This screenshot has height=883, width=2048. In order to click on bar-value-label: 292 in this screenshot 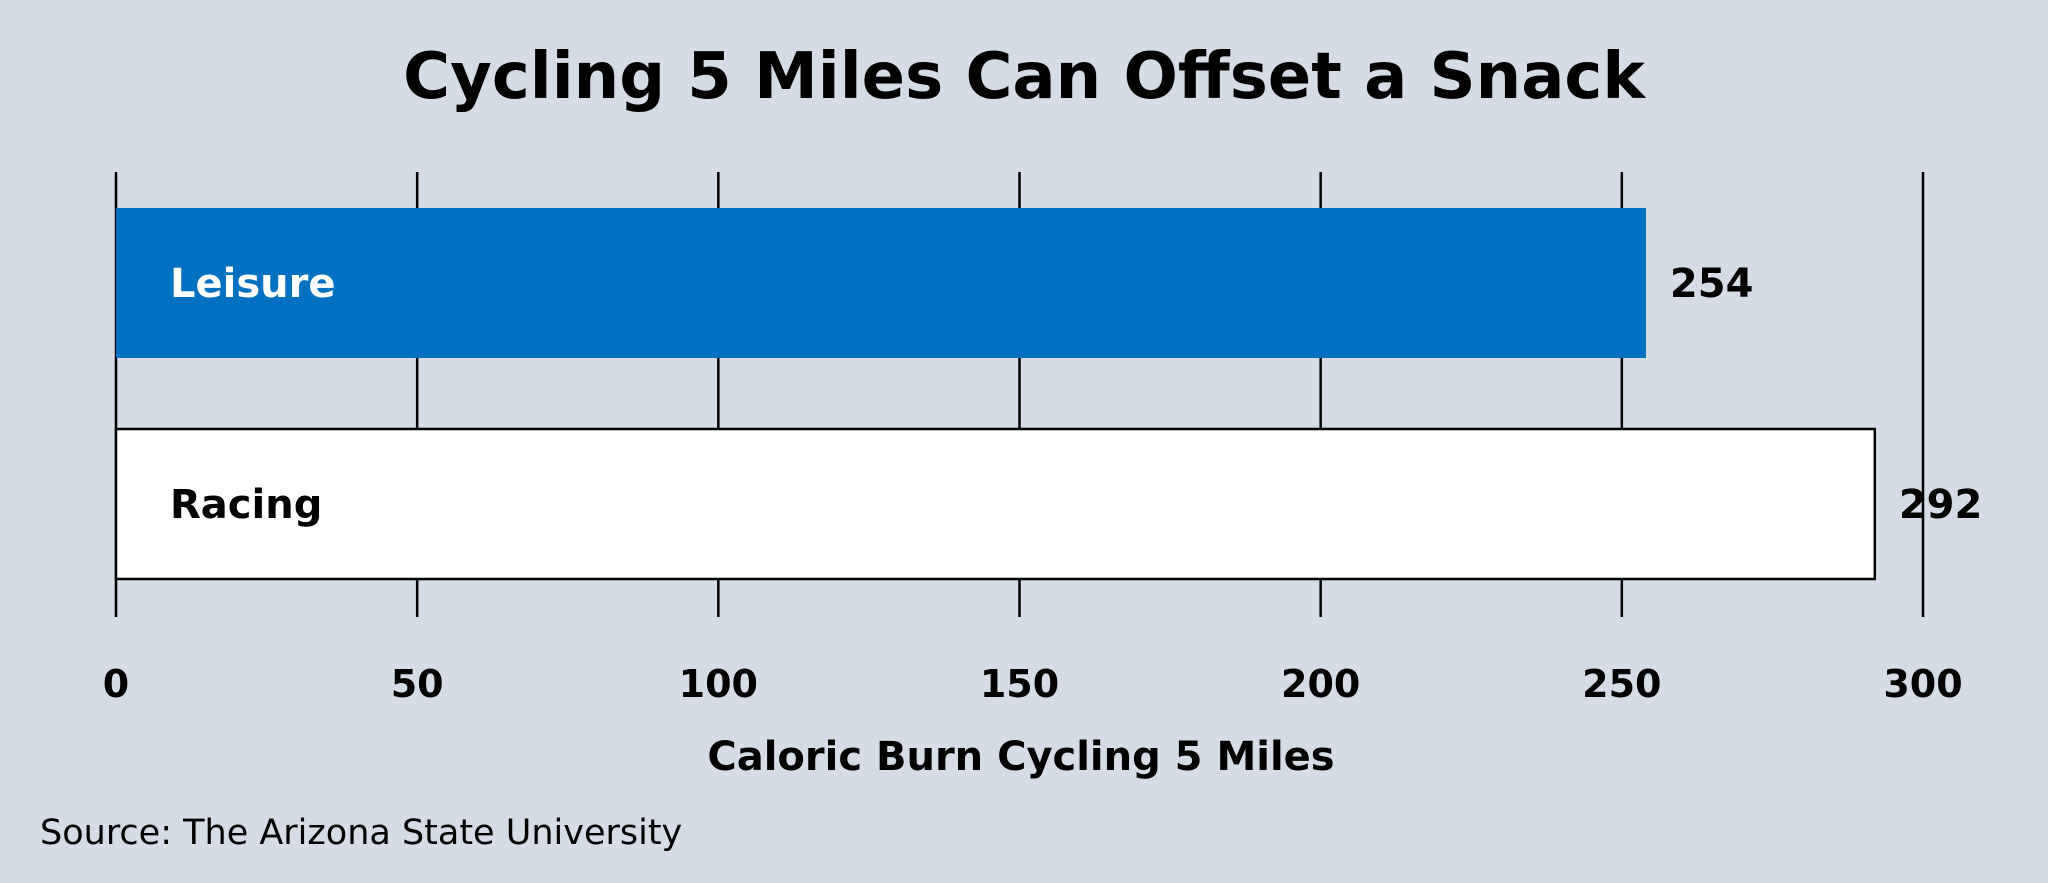, I will do `click(1941, 505)`.